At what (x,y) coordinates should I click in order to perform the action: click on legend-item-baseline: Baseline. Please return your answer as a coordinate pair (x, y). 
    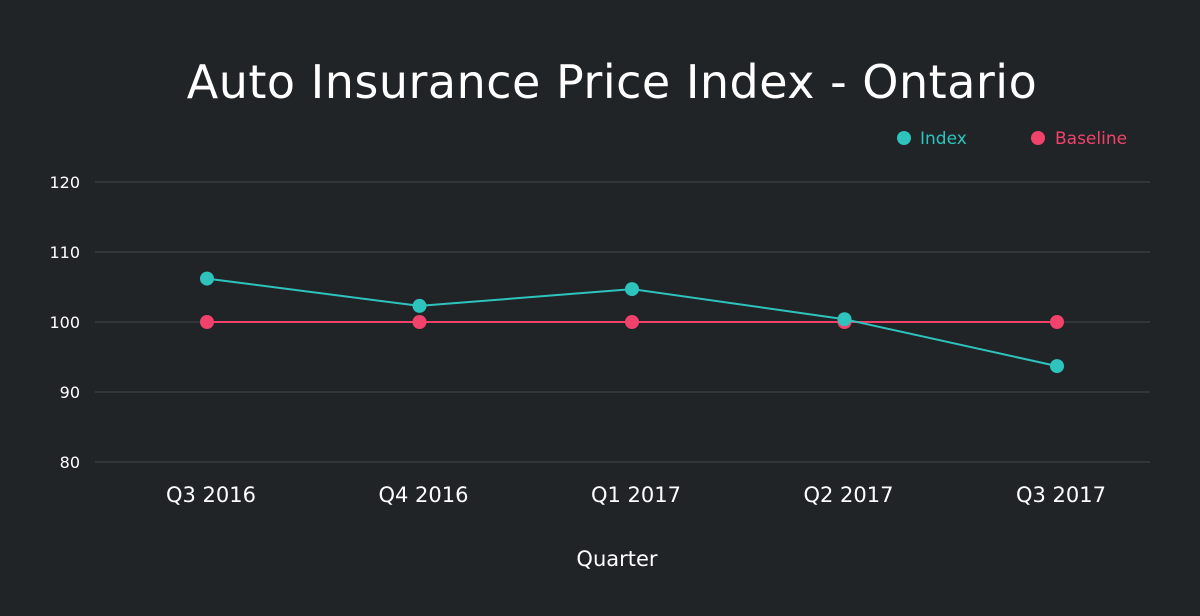
    Looking at the image, I should click on (1079, 139).